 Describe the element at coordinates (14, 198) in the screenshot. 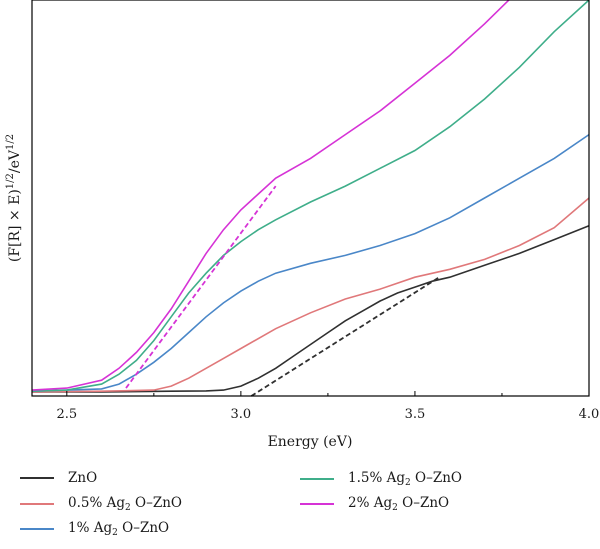

I see `y-axis-label: (F[R] × E)1/2/eV1/2` at that location.